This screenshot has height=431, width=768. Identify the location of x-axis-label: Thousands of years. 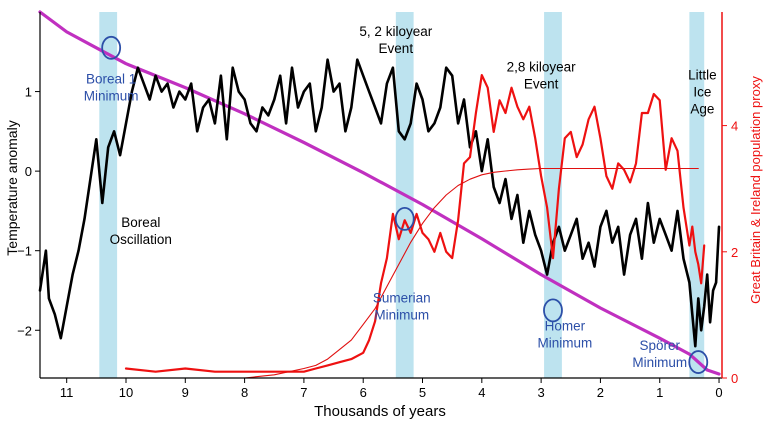
(380, 411).